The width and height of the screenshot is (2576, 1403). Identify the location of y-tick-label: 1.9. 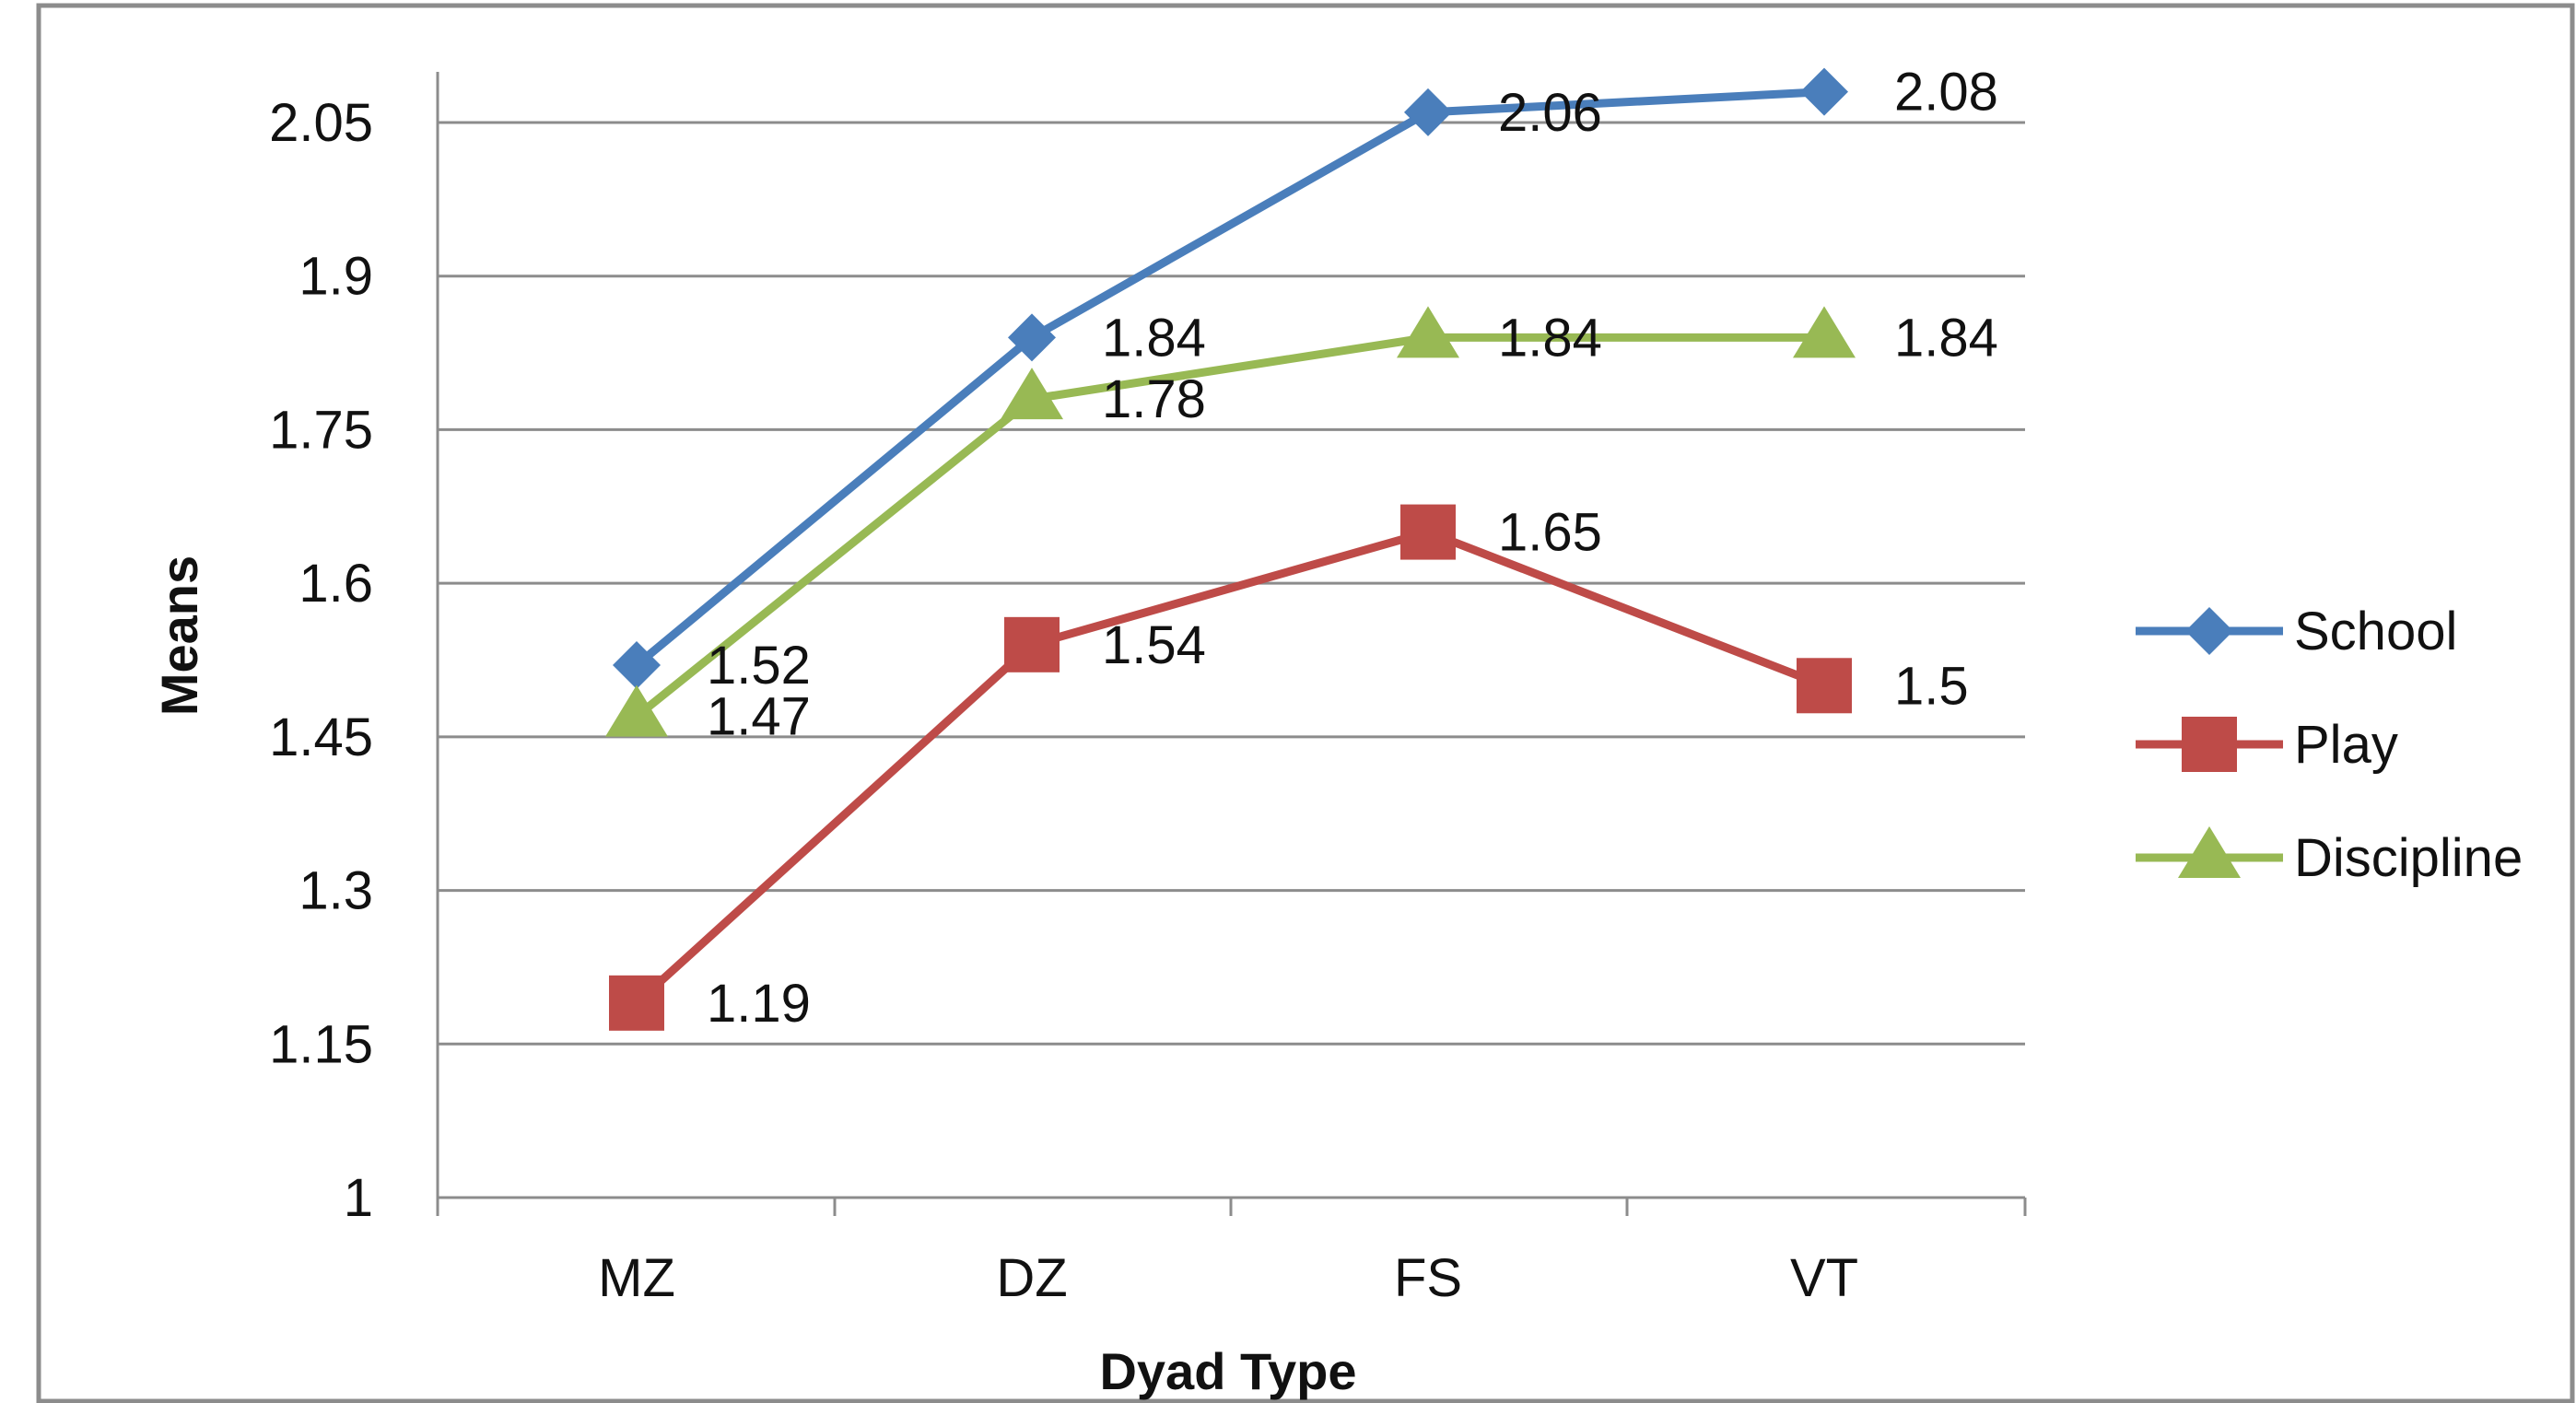
(336, 277).